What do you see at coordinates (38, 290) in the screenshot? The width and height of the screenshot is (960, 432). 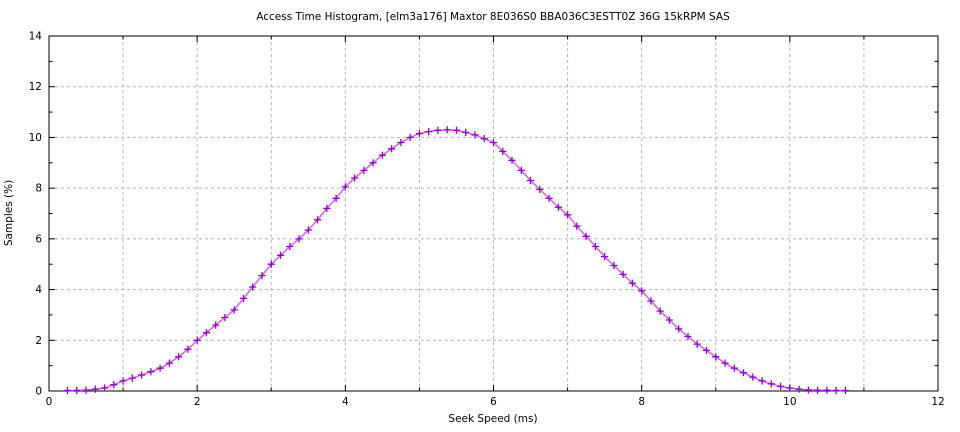 I see `y-tick-label: 4` at bounding box center [38, 290].